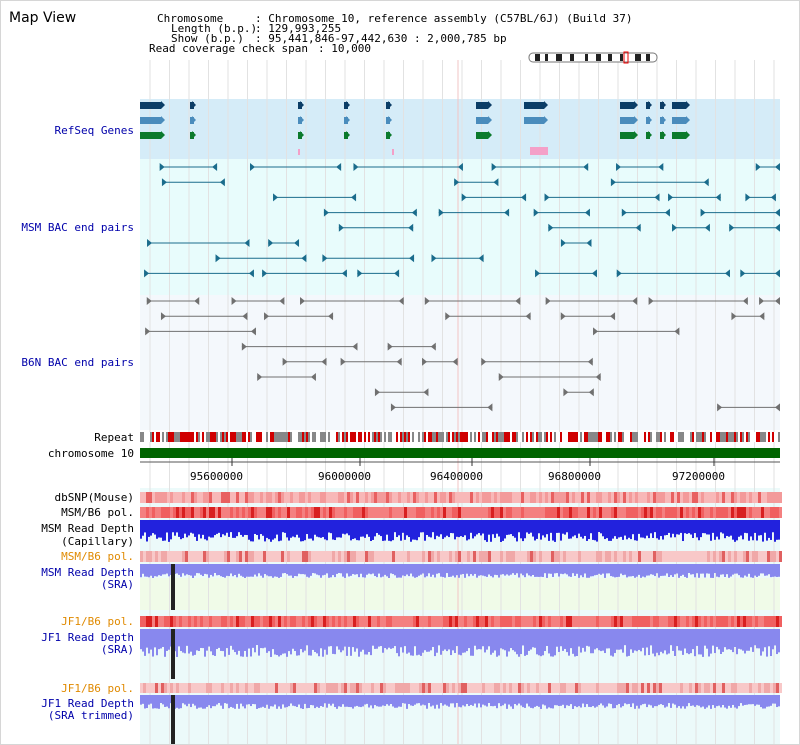  What do you see at coordinates (87, 572) in the screenshot?
I see `msm-read-depth-sra-label-1: MSM Read Depth` at bounding box center [87, 572].